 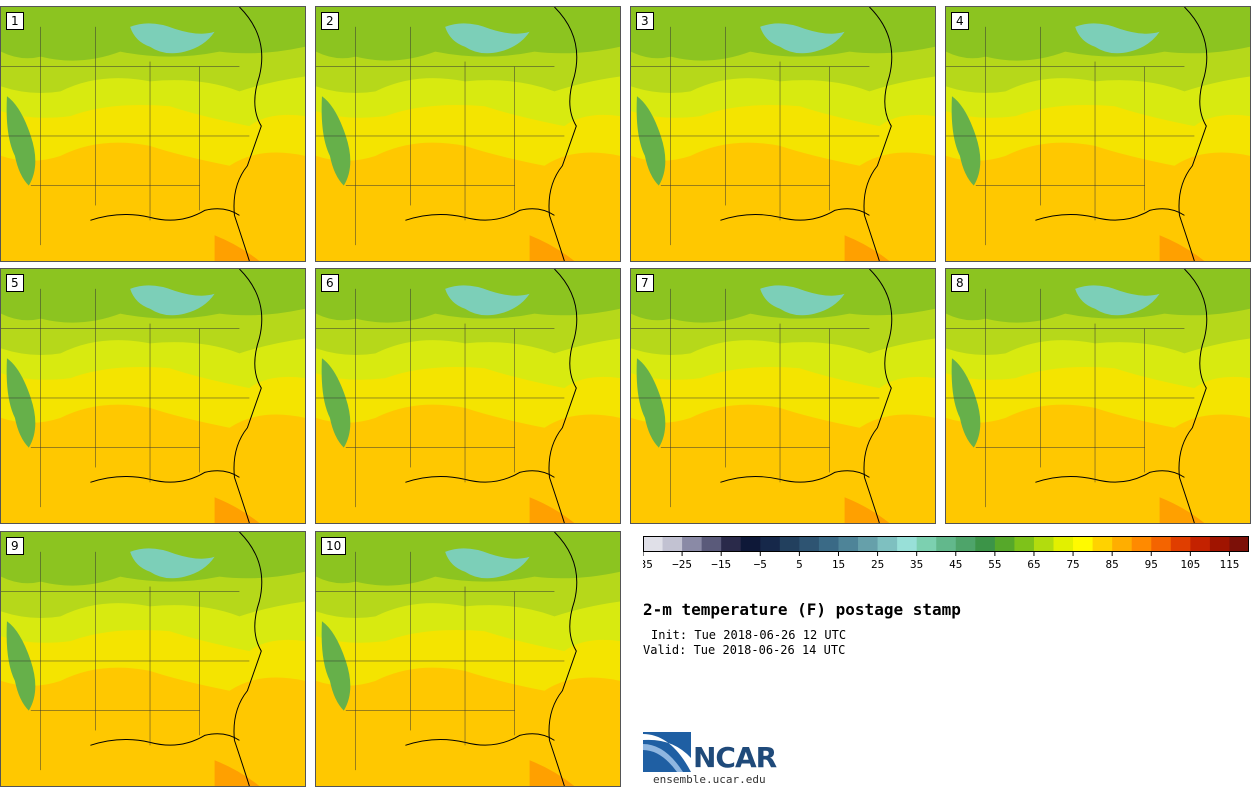 What do you see at coordinates (682, 564) in the screenshot?
I see `colorbar-tick-label: −25` at bounding box center [682, 564].